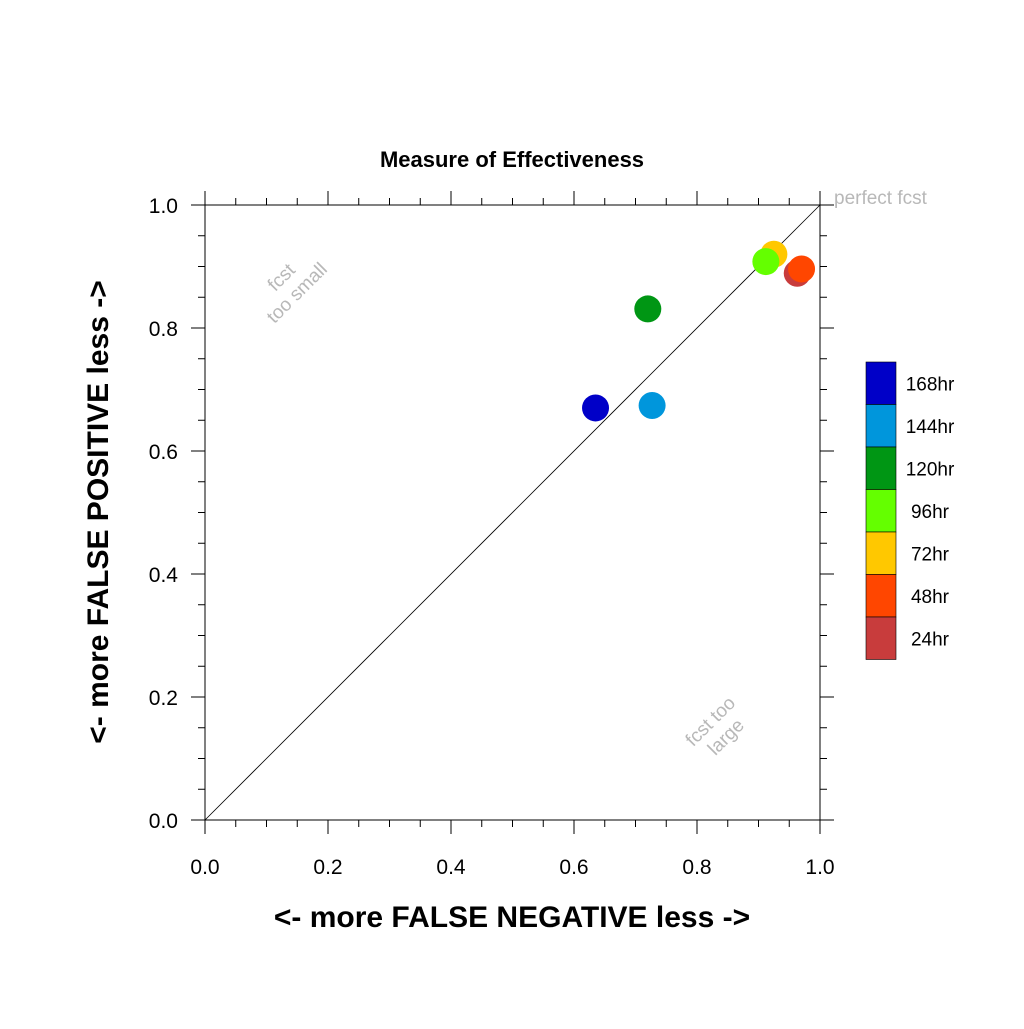  What do you see at coordinates (596, 408) in the screenshot?
I see `data-point-168hr` at bounding box center [596, 408].